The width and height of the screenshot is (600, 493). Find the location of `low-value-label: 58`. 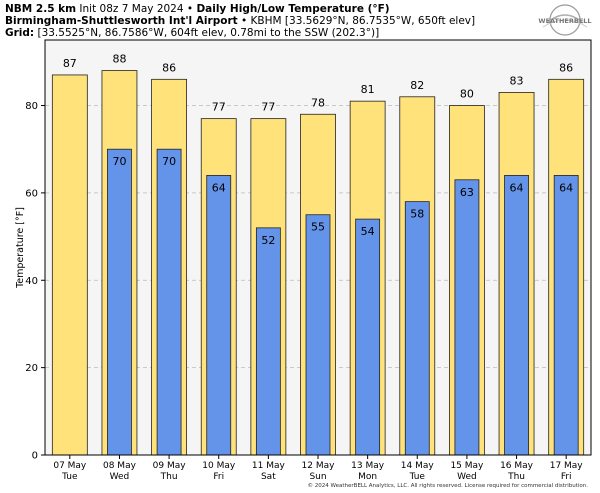

low-value-label: 58 is located at coordinates (417, 214).